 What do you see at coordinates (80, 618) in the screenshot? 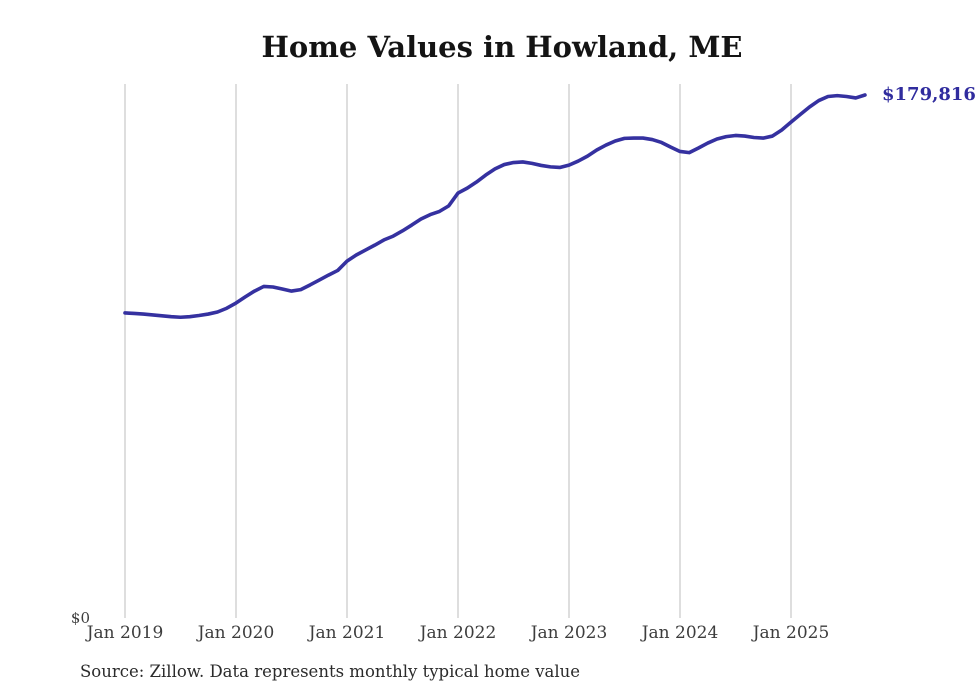
I see `y-axis-zero-label: $0` at bounding box center [80, 618].